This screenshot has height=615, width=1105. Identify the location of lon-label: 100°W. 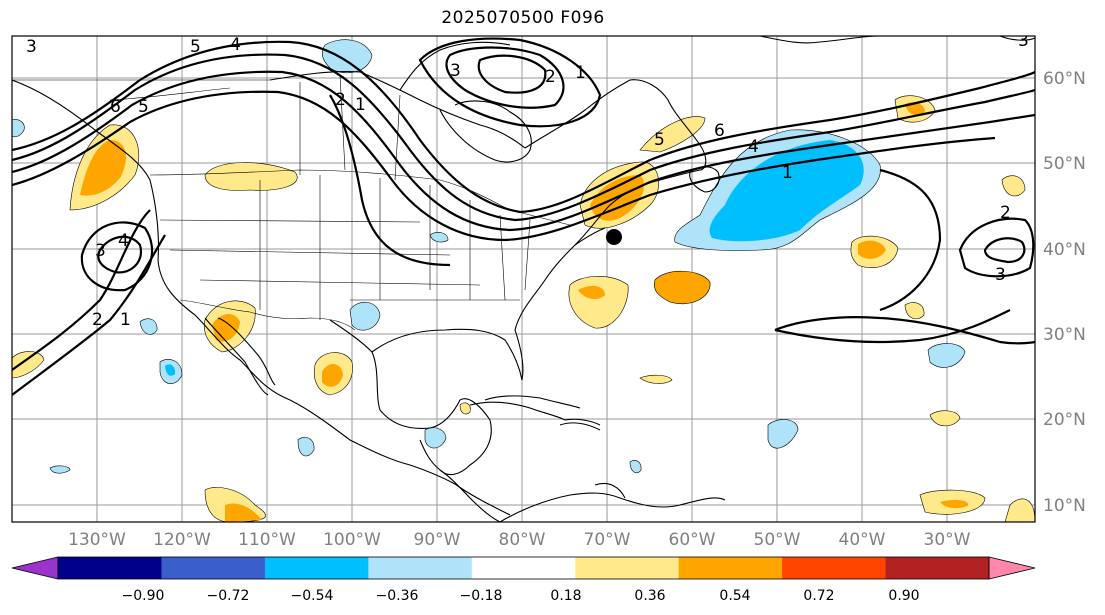
(352, 540).